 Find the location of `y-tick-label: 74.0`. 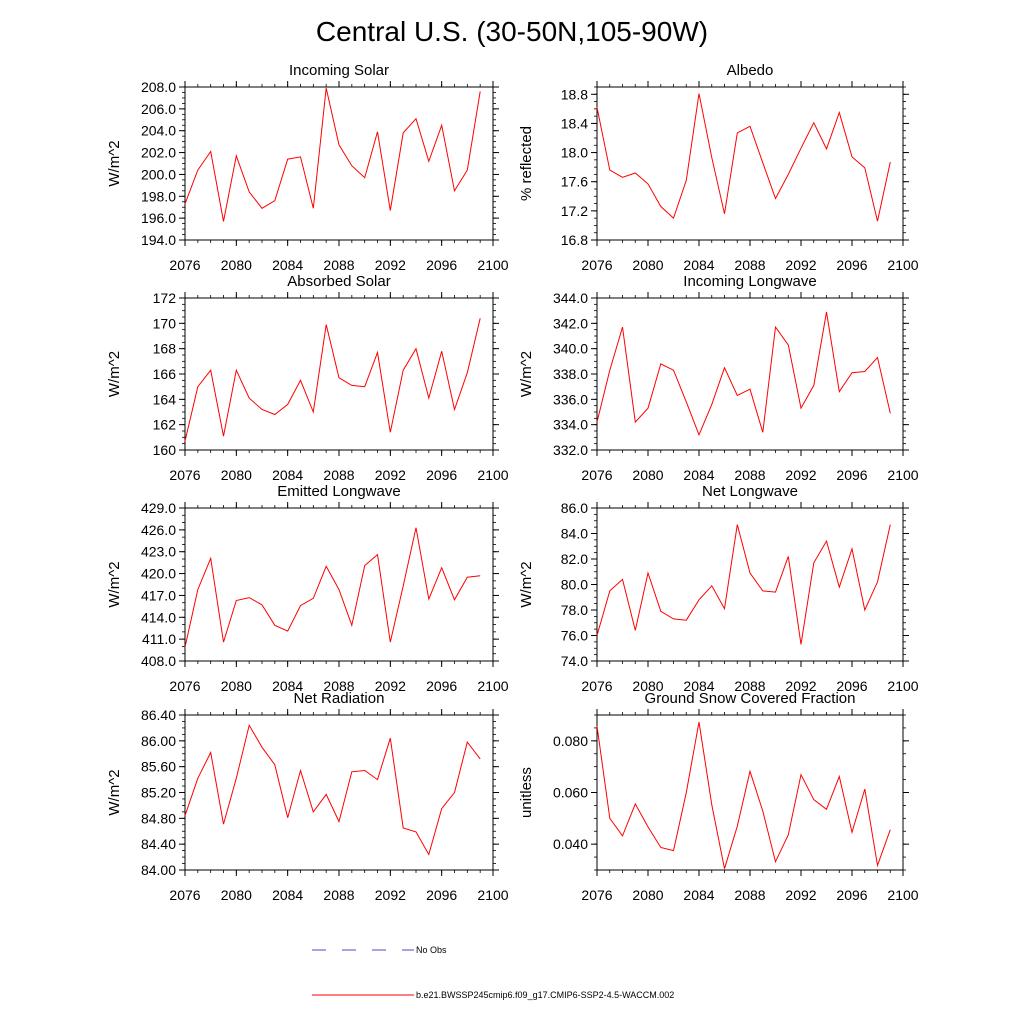

y-tick-label: 74.0 is located at coordinates (574, 661).